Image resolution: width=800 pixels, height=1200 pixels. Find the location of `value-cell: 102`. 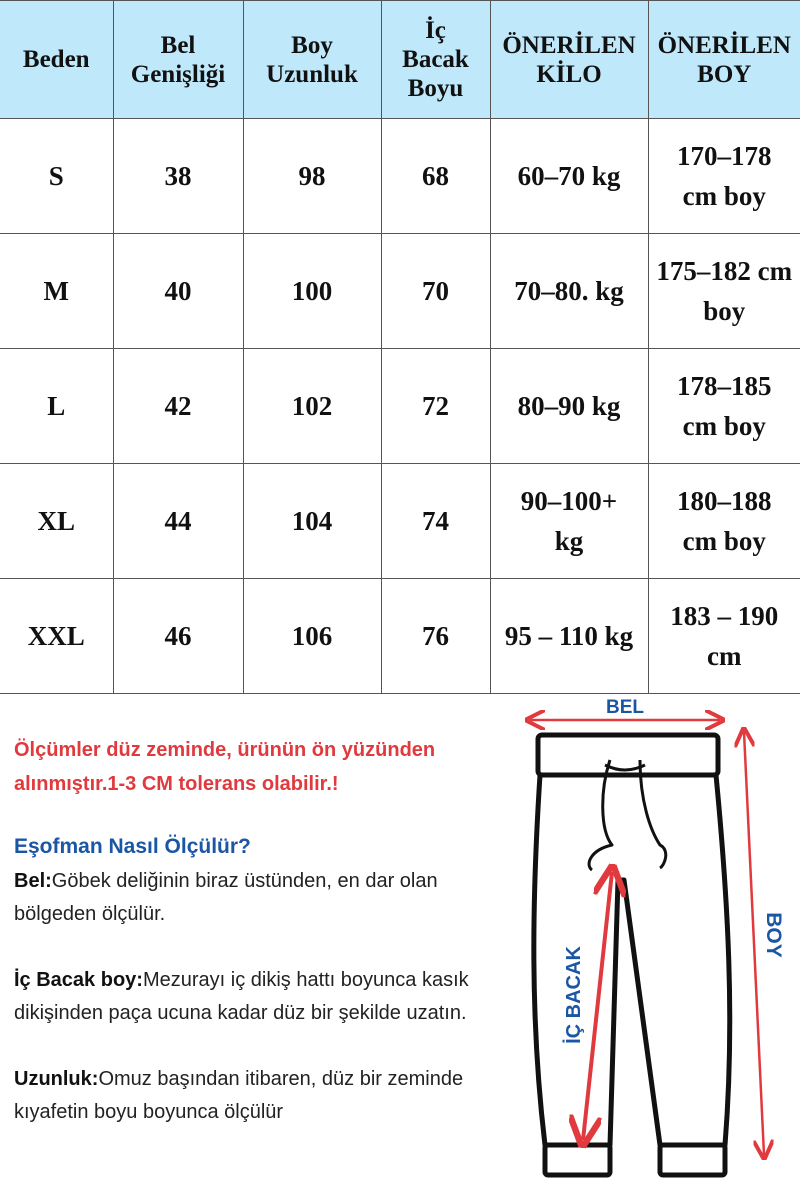

value-cell: 102 is located at coordinates (312, 406).